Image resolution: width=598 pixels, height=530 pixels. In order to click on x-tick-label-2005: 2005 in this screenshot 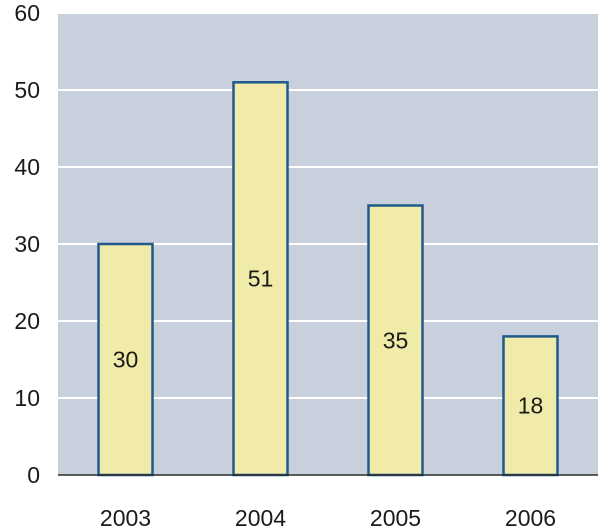, I will do `click(395, 517)`.